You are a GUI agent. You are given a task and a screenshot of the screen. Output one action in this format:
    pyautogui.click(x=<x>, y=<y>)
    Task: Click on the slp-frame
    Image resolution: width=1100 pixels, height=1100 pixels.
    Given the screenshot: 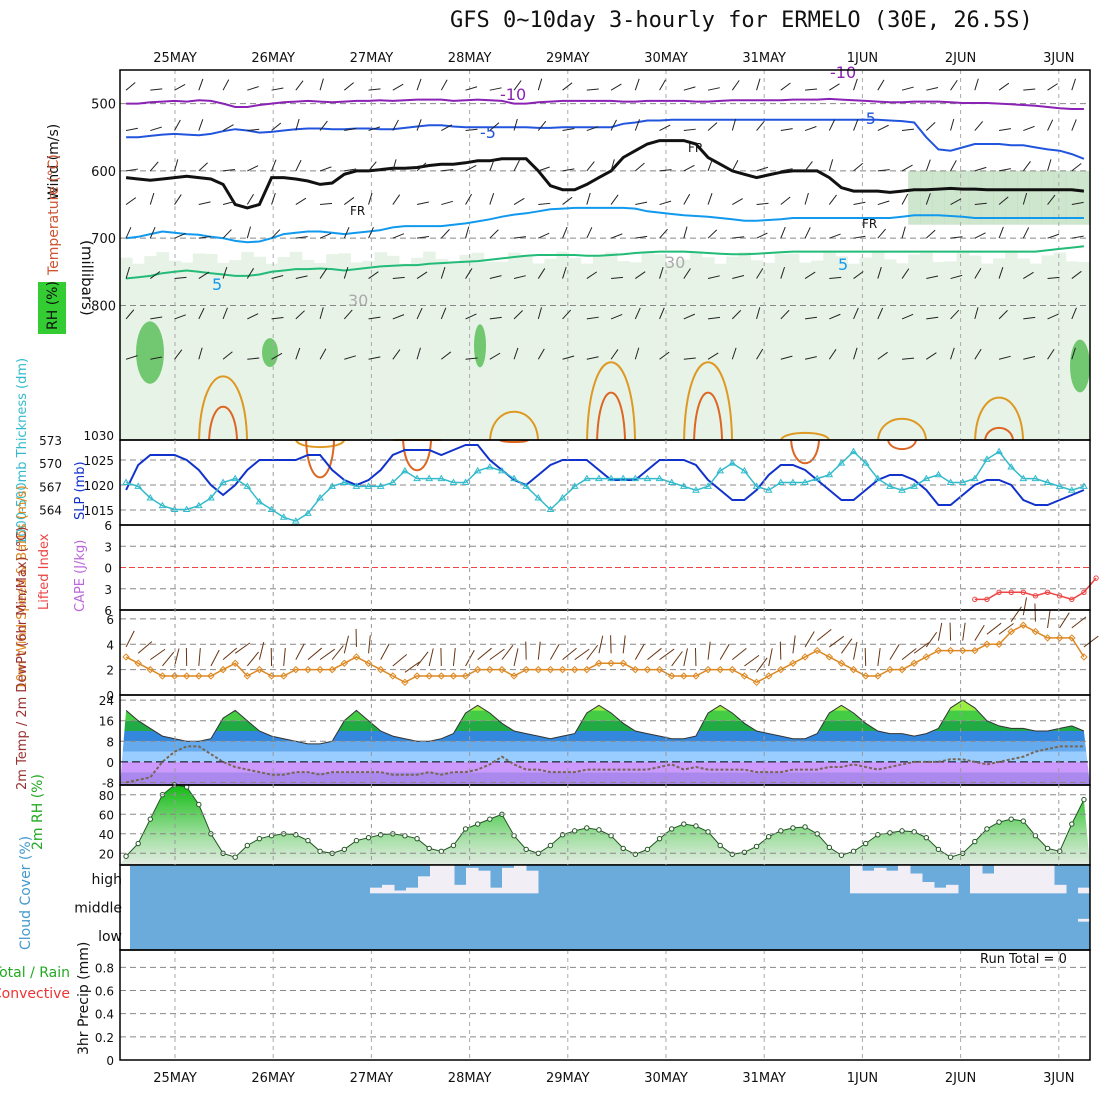 What is the action you would take?
    pyautogui.click(x=605, y=482)
    